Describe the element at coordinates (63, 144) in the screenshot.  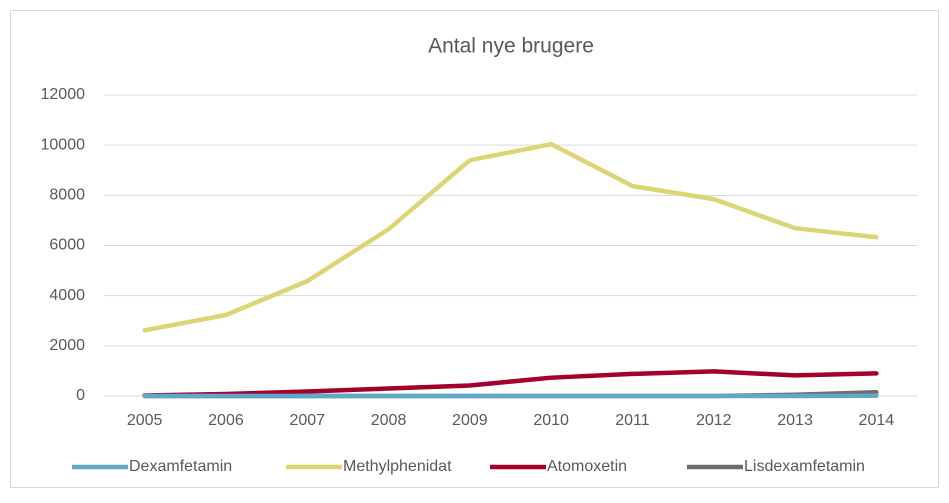
I see `y-tick-label: 10000` at that location.